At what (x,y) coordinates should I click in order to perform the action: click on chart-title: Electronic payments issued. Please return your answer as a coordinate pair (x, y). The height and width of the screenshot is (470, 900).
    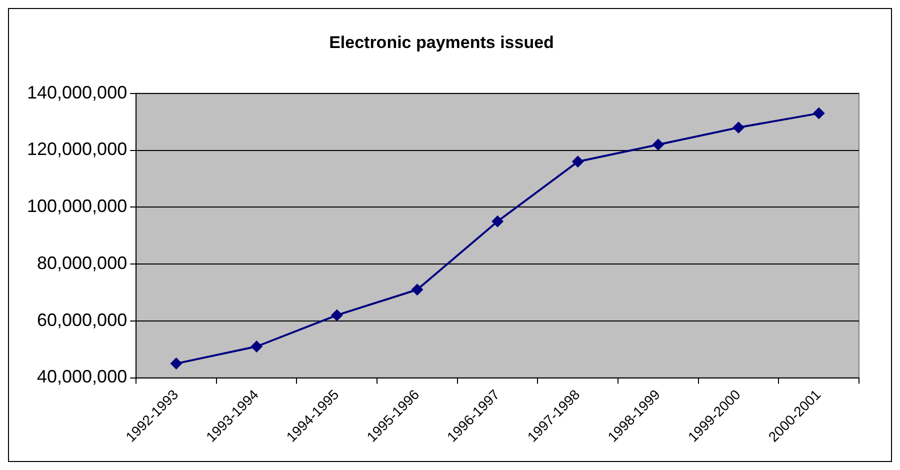
    Looking at the image, I should click on (441, 42).